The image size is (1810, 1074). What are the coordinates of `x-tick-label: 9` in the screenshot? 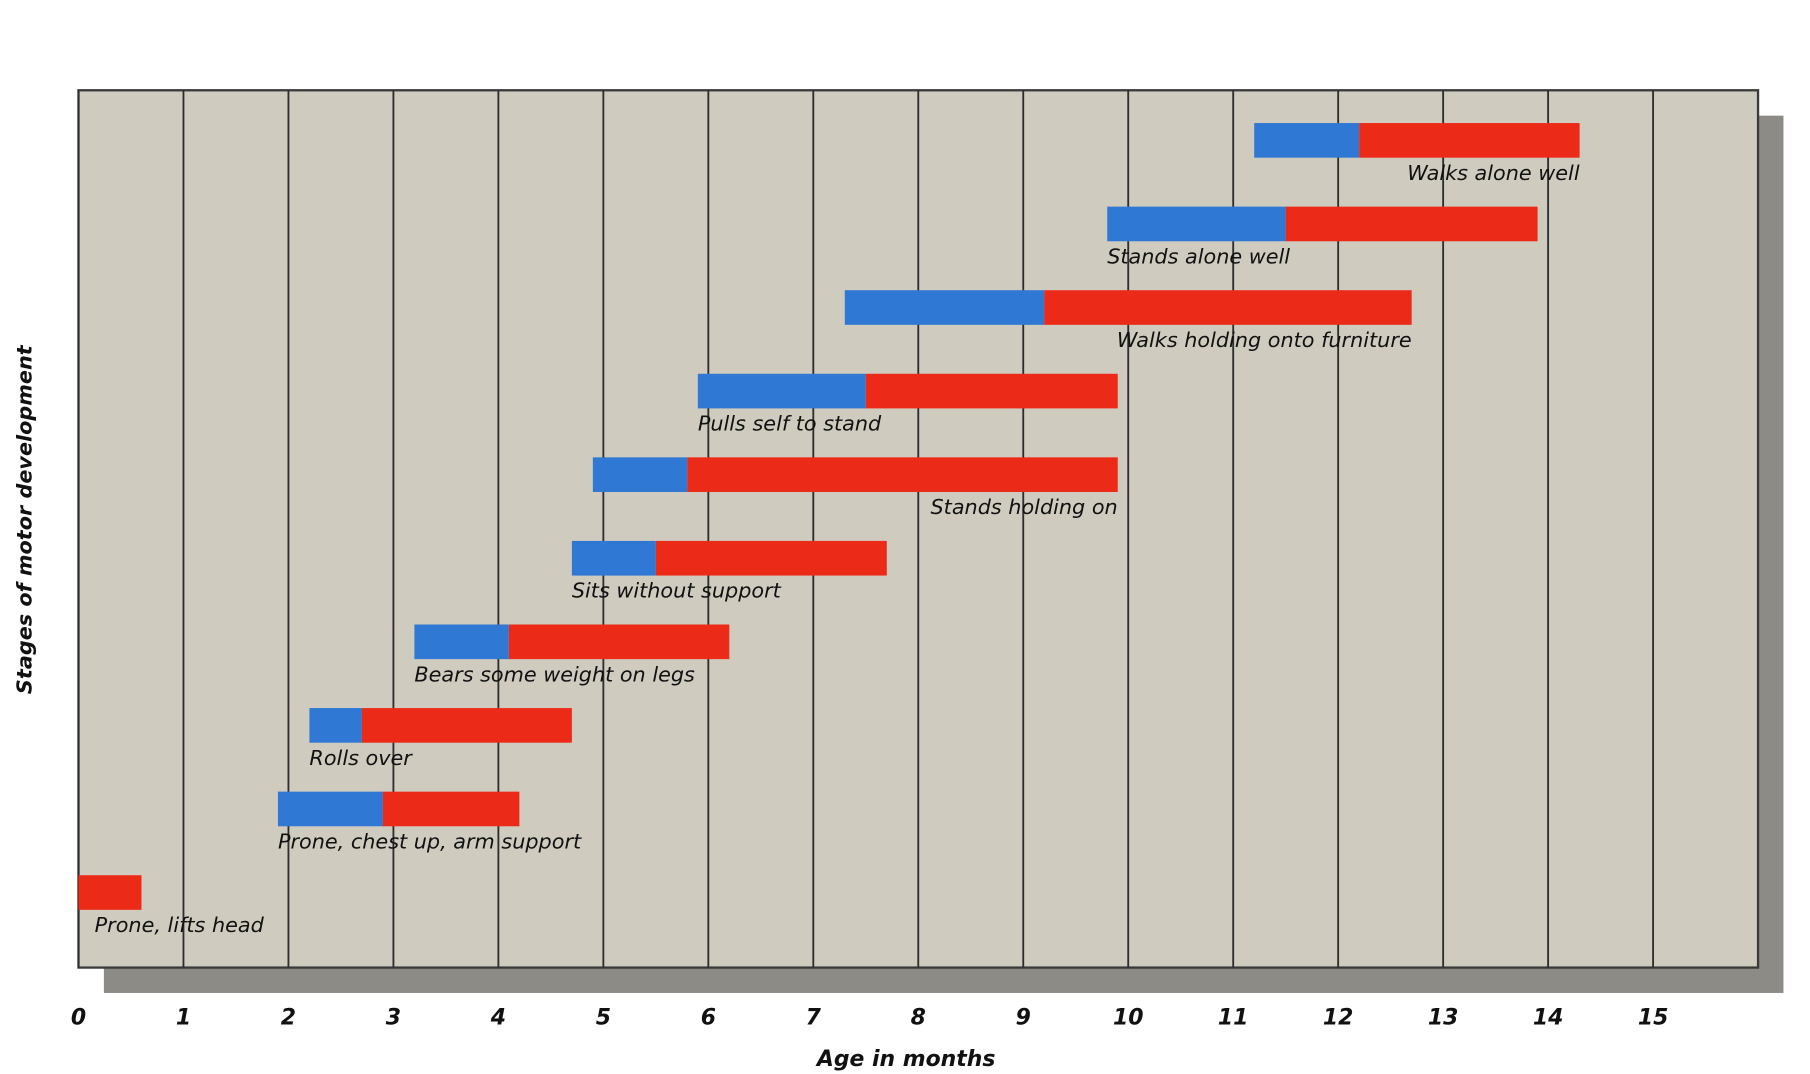 It's located at (1023, 1017).